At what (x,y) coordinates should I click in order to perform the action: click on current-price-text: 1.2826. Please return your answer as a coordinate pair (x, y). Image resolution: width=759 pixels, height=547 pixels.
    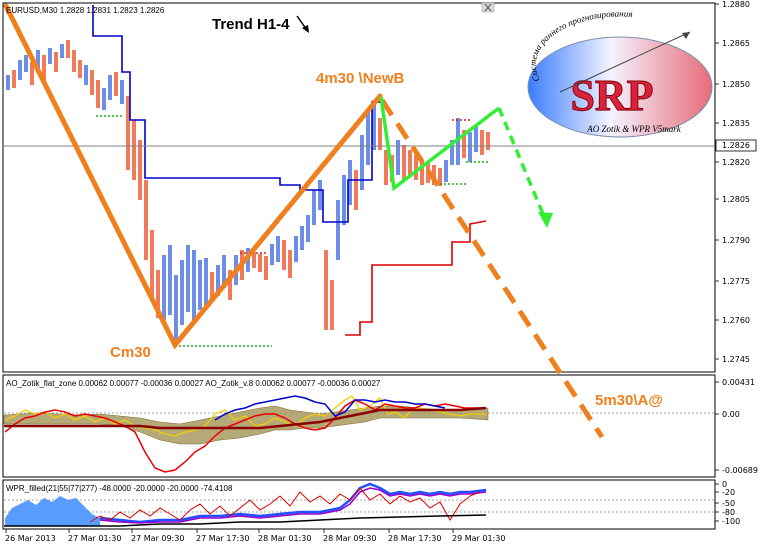
    Looking at the image, I should click on (736, 145).